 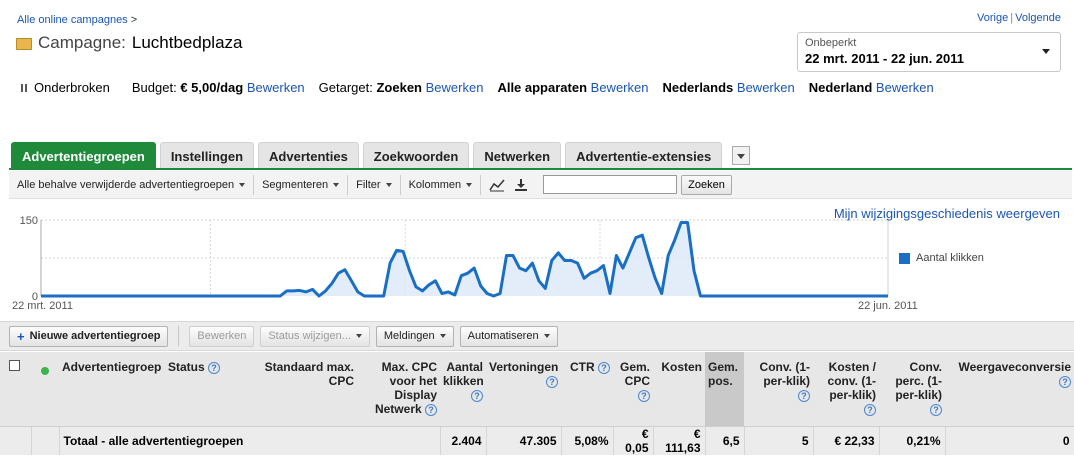 What do you see at coordinates (463, 389) in the screenshot?
I see `header-clicks: Aantal klikken?` at bounding box center [463, 389].